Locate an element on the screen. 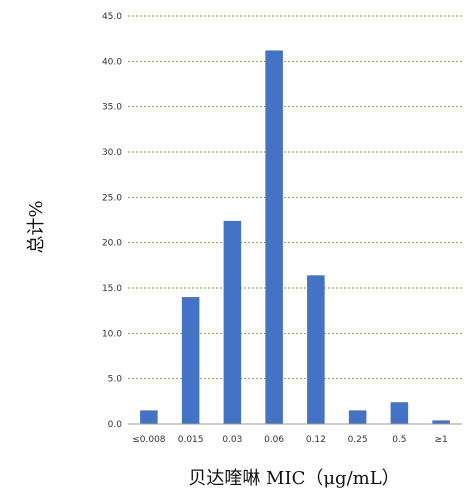 Image resolution: width=466 pixels, height=495 pixels. x-tick-label: 0.12 is located at coordinates (316, 440).